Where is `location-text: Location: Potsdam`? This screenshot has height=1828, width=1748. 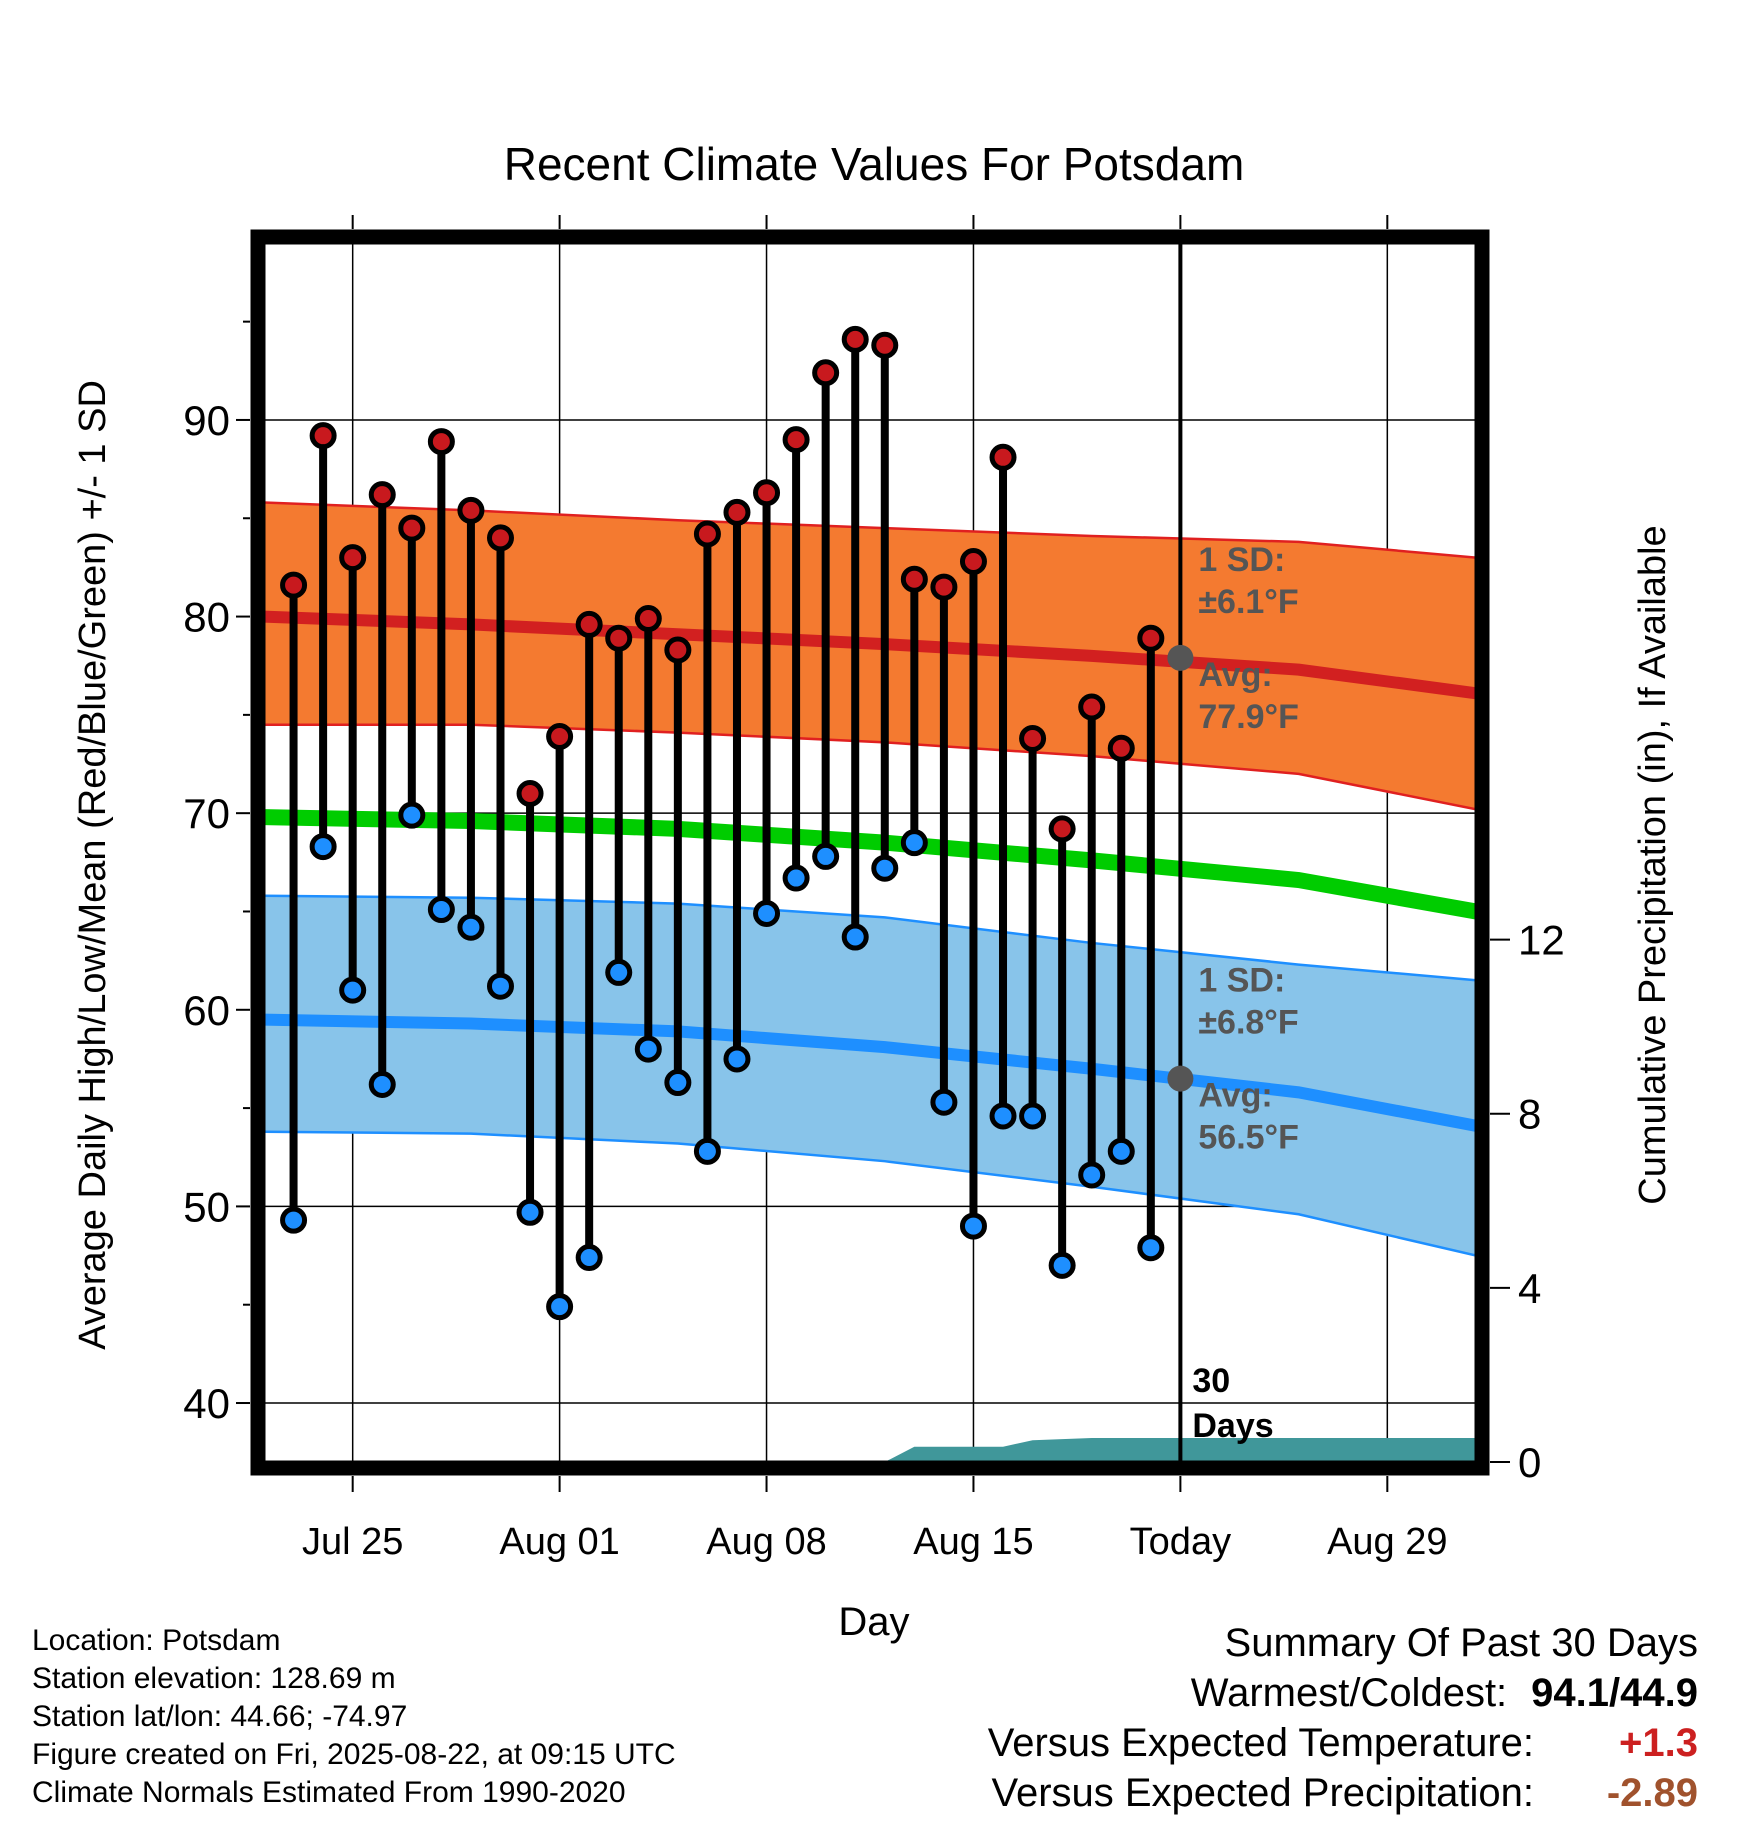 location-text: Location: Potsdam is located at coordinates (156, 1640).